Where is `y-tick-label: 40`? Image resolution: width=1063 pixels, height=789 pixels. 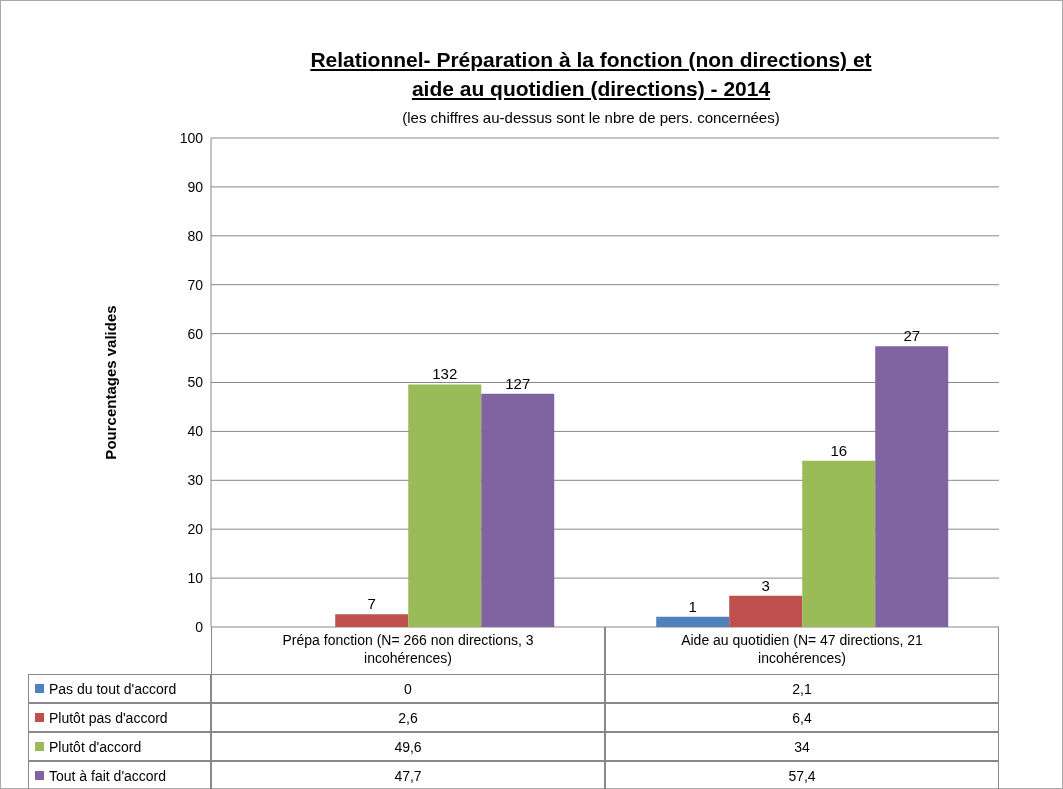
y-tick-label: 40 is located at coordinates (195, 431).